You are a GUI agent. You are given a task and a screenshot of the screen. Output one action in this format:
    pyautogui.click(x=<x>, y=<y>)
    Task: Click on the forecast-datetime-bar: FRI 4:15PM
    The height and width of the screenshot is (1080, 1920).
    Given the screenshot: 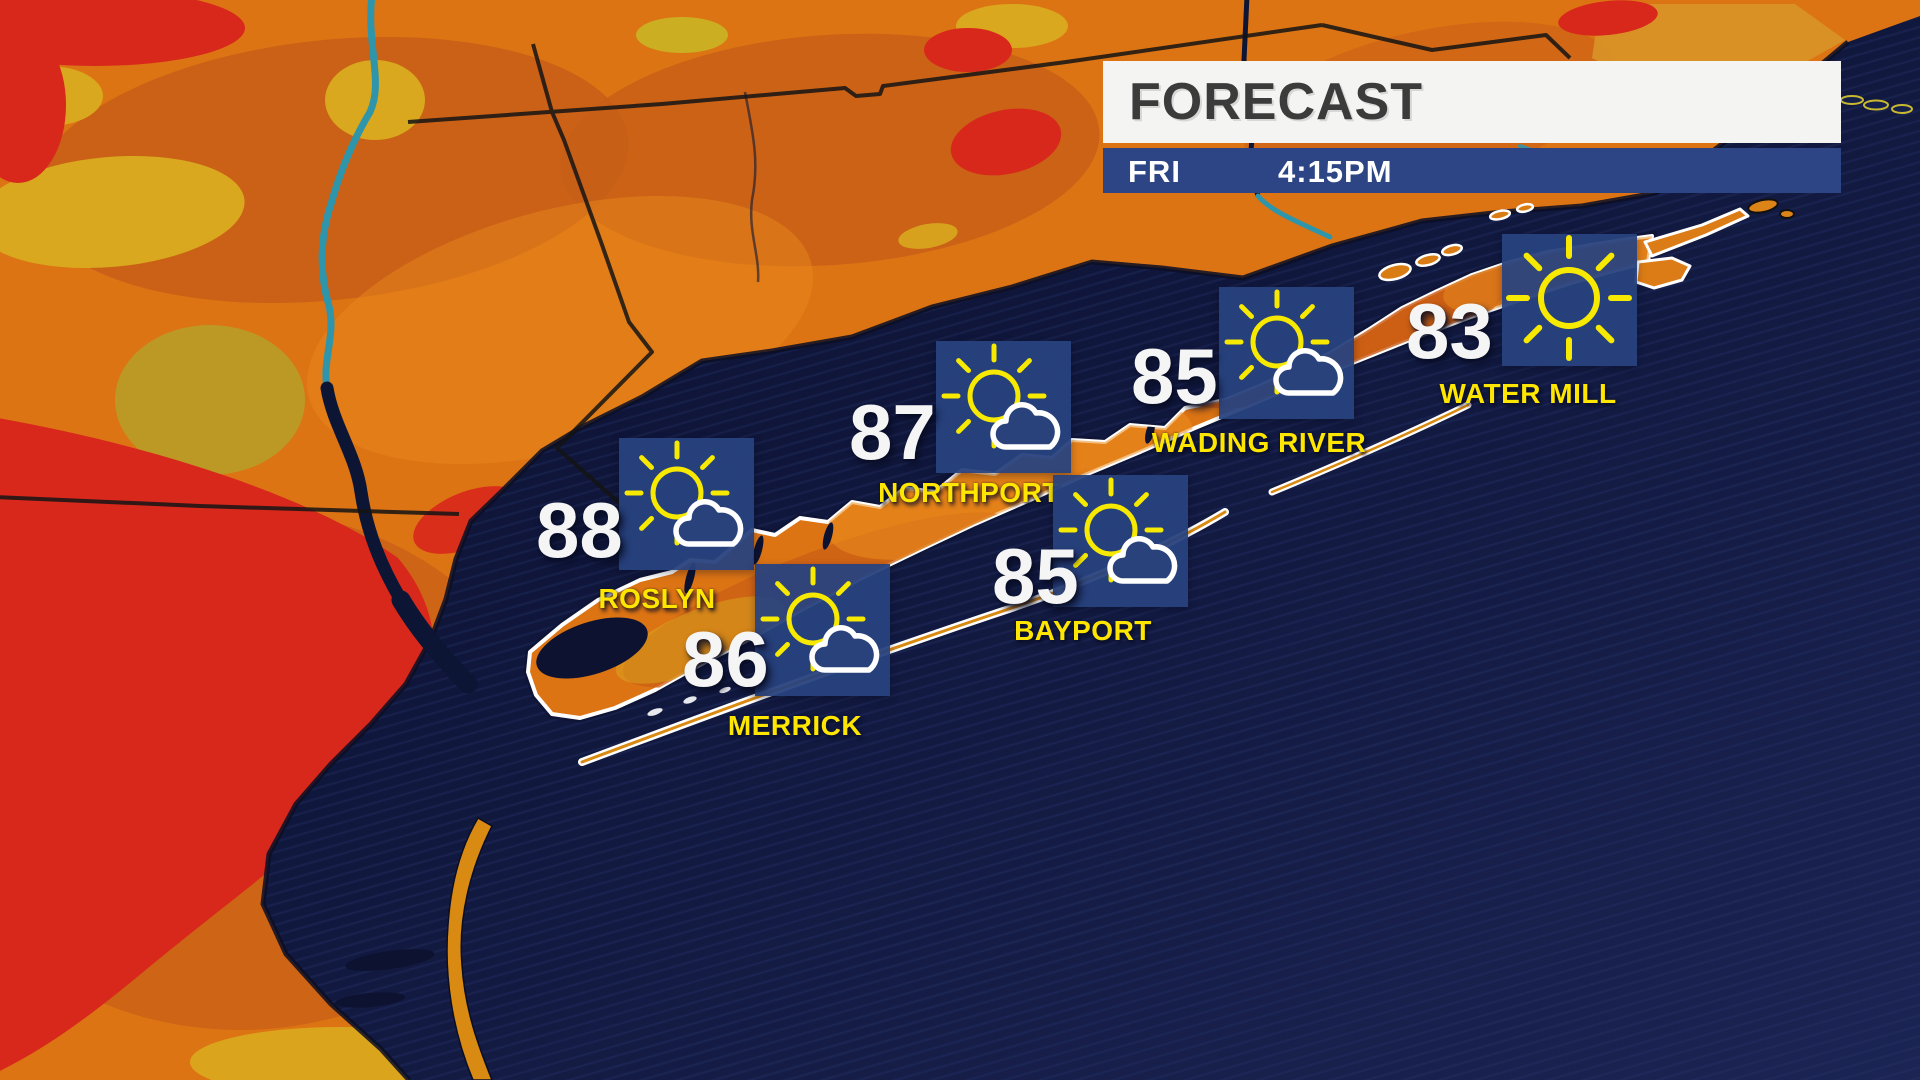 What is the action you would take?
    pyautogui.click(x=1472, y=170)
    